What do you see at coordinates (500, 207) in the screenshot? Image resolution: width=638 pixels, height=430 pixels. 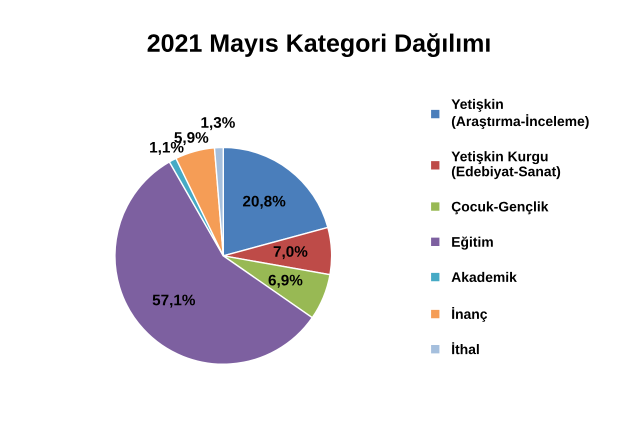 I see `legend-label: Çocuk-Gençlik` at bounding box center [500, 207].